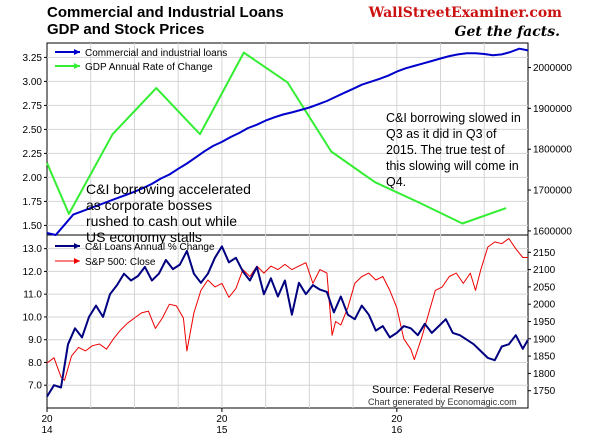 The image size is (590, 446). Describe the element at coordinates (433, 390) in the screenshot. I see `source-note: Source: Federal Reserve` at that location.